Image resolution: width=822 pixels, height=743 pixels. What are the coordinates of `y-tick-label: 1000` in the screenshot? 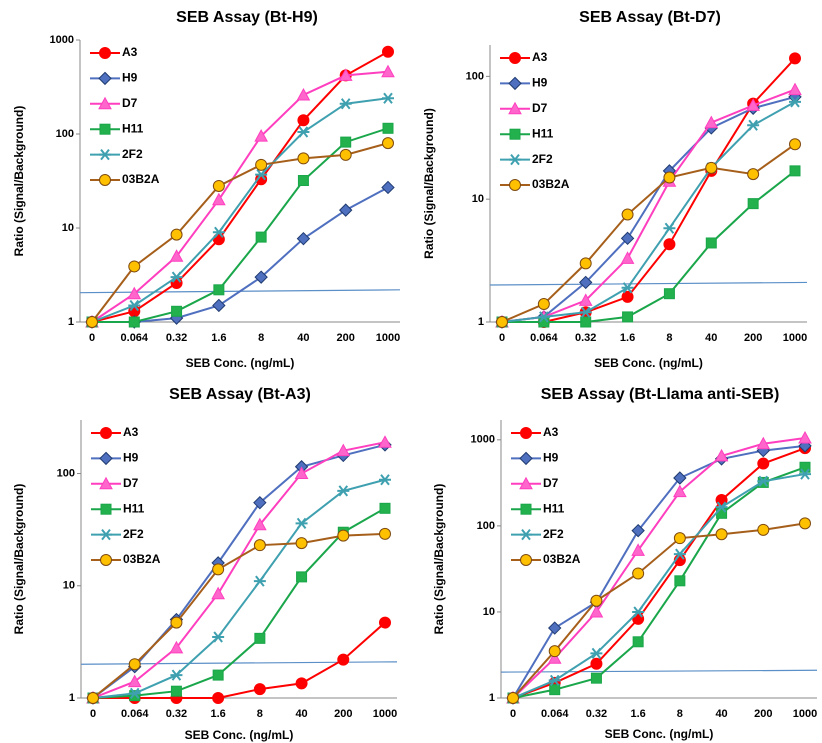 It's located at (62, 40).